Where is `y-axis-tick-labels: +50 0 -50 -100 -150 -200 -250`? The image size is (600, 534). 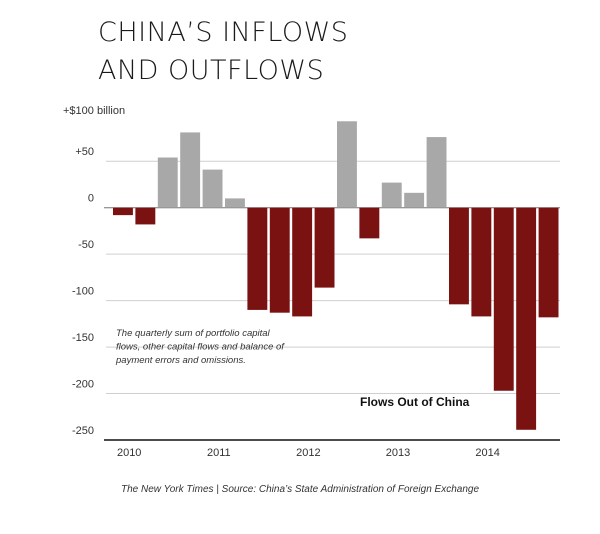
y-axis-tick-labels: +50 0 -50 -100 -150 -200 -250 is located at coordinates (83, 291).